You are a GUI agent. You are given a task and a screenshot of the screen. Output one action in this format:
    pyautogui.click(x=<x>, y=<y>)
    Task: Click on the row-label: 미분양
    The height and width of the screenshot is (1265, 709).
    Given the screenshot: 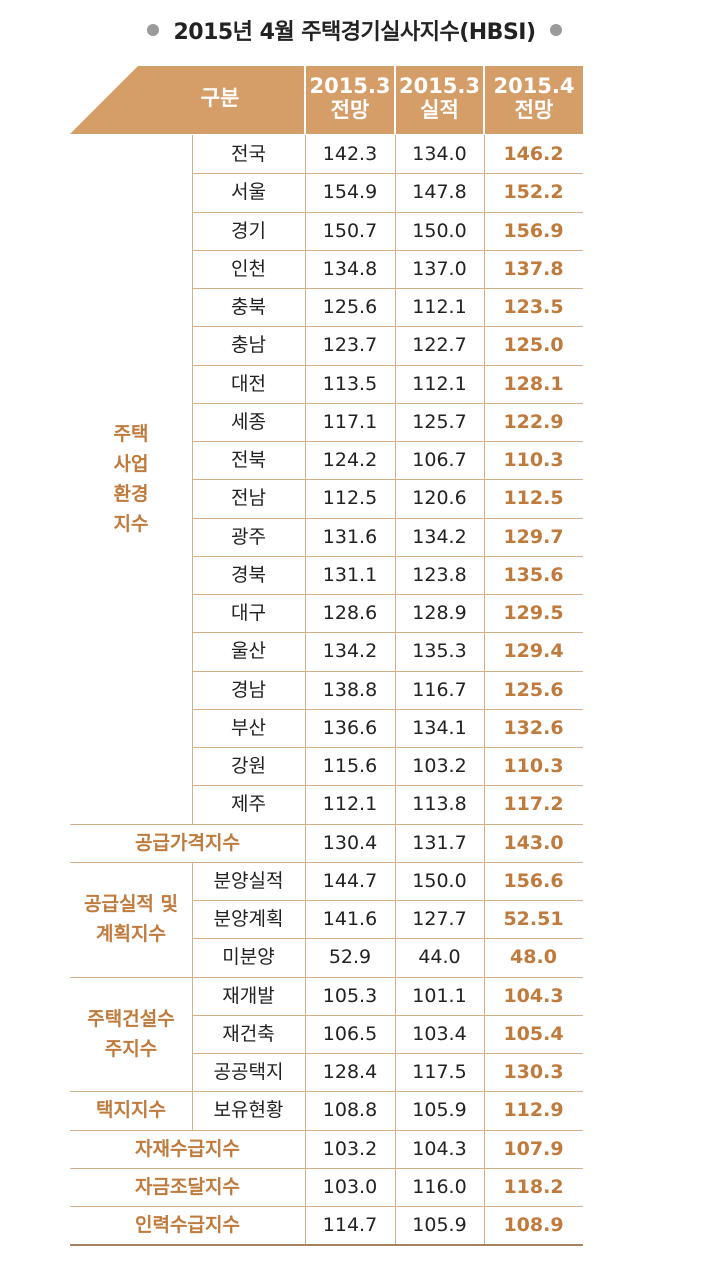 What is the action you would take?
    pyautogui.click(x=248, y=957)
    